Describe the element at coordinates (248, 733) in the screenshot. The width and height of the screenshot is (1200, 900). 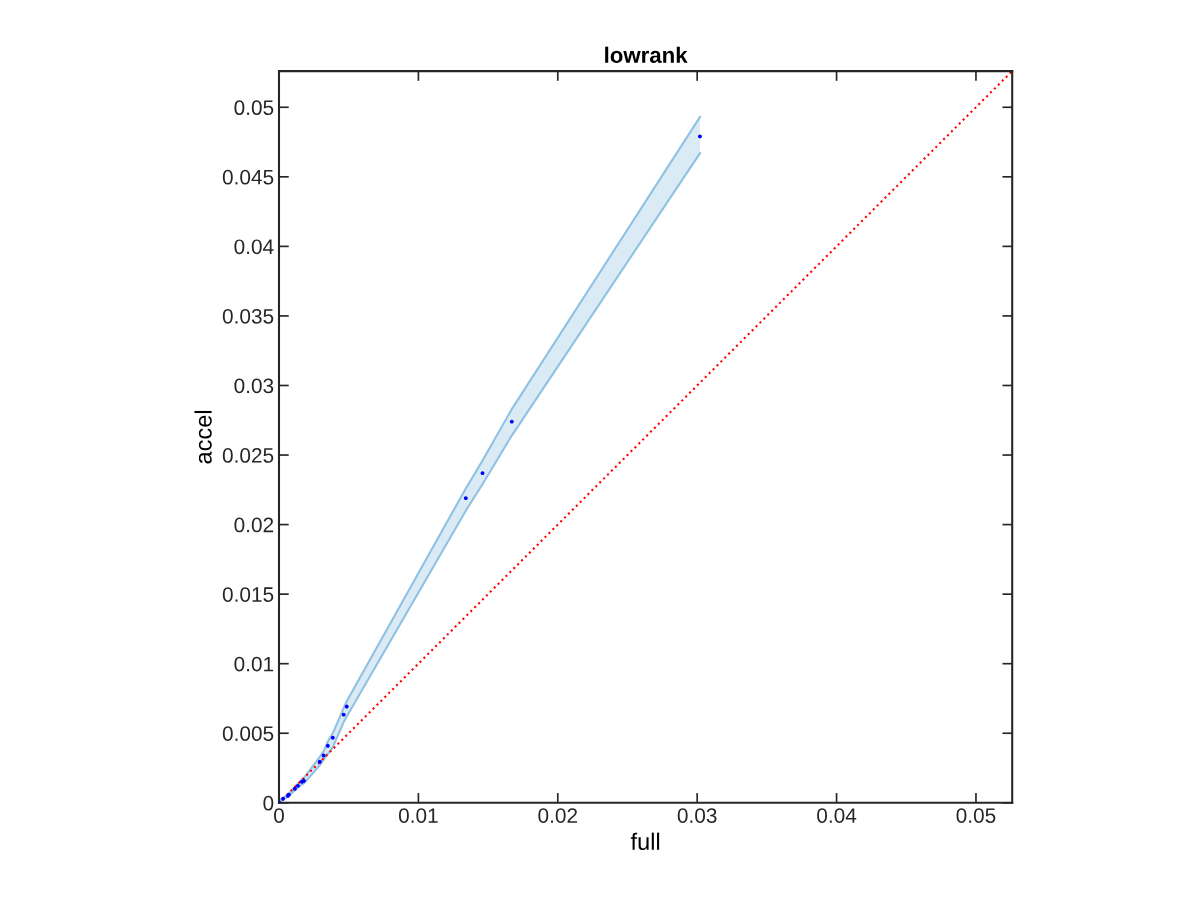
I see `y-tick-label: 0.005` at that location.